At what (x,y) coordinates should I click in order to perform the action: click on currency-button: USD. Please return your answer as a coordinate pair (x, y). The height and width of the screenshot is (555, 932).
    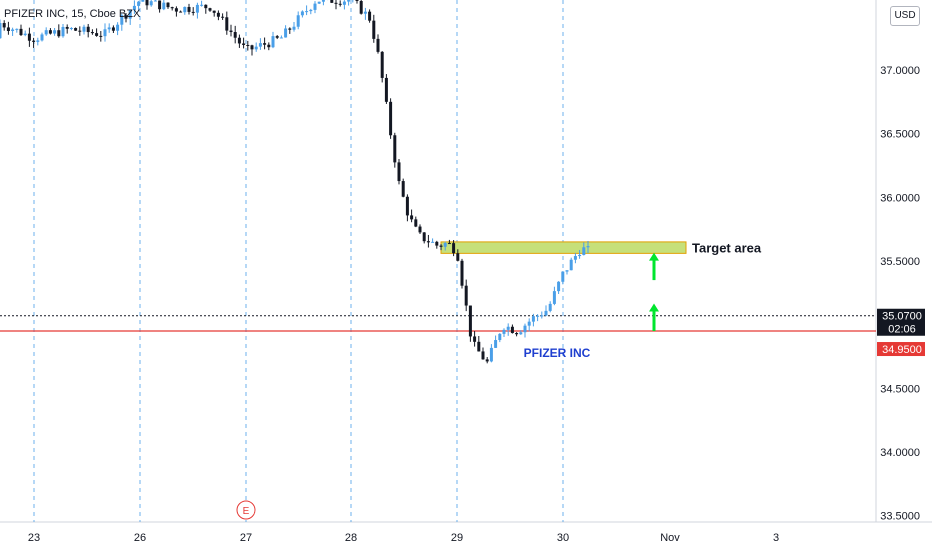
    Looking at the image, I should click on (905, 16).